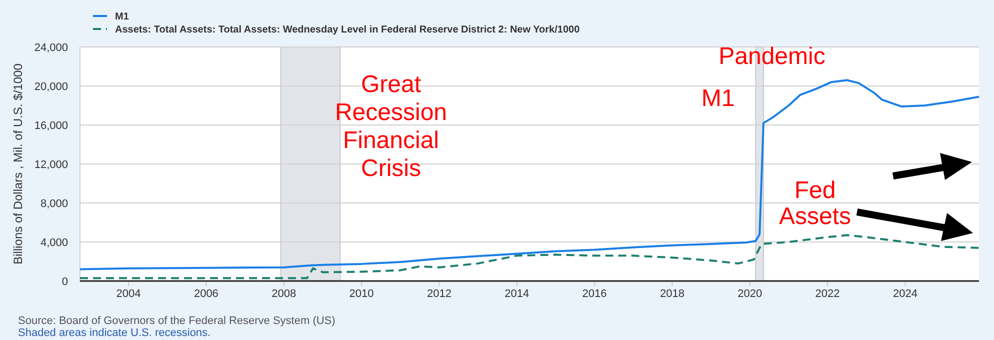 This screenshot has width=994, height=340. I want to click on x-tick-label: 2006, so click(206, 294).